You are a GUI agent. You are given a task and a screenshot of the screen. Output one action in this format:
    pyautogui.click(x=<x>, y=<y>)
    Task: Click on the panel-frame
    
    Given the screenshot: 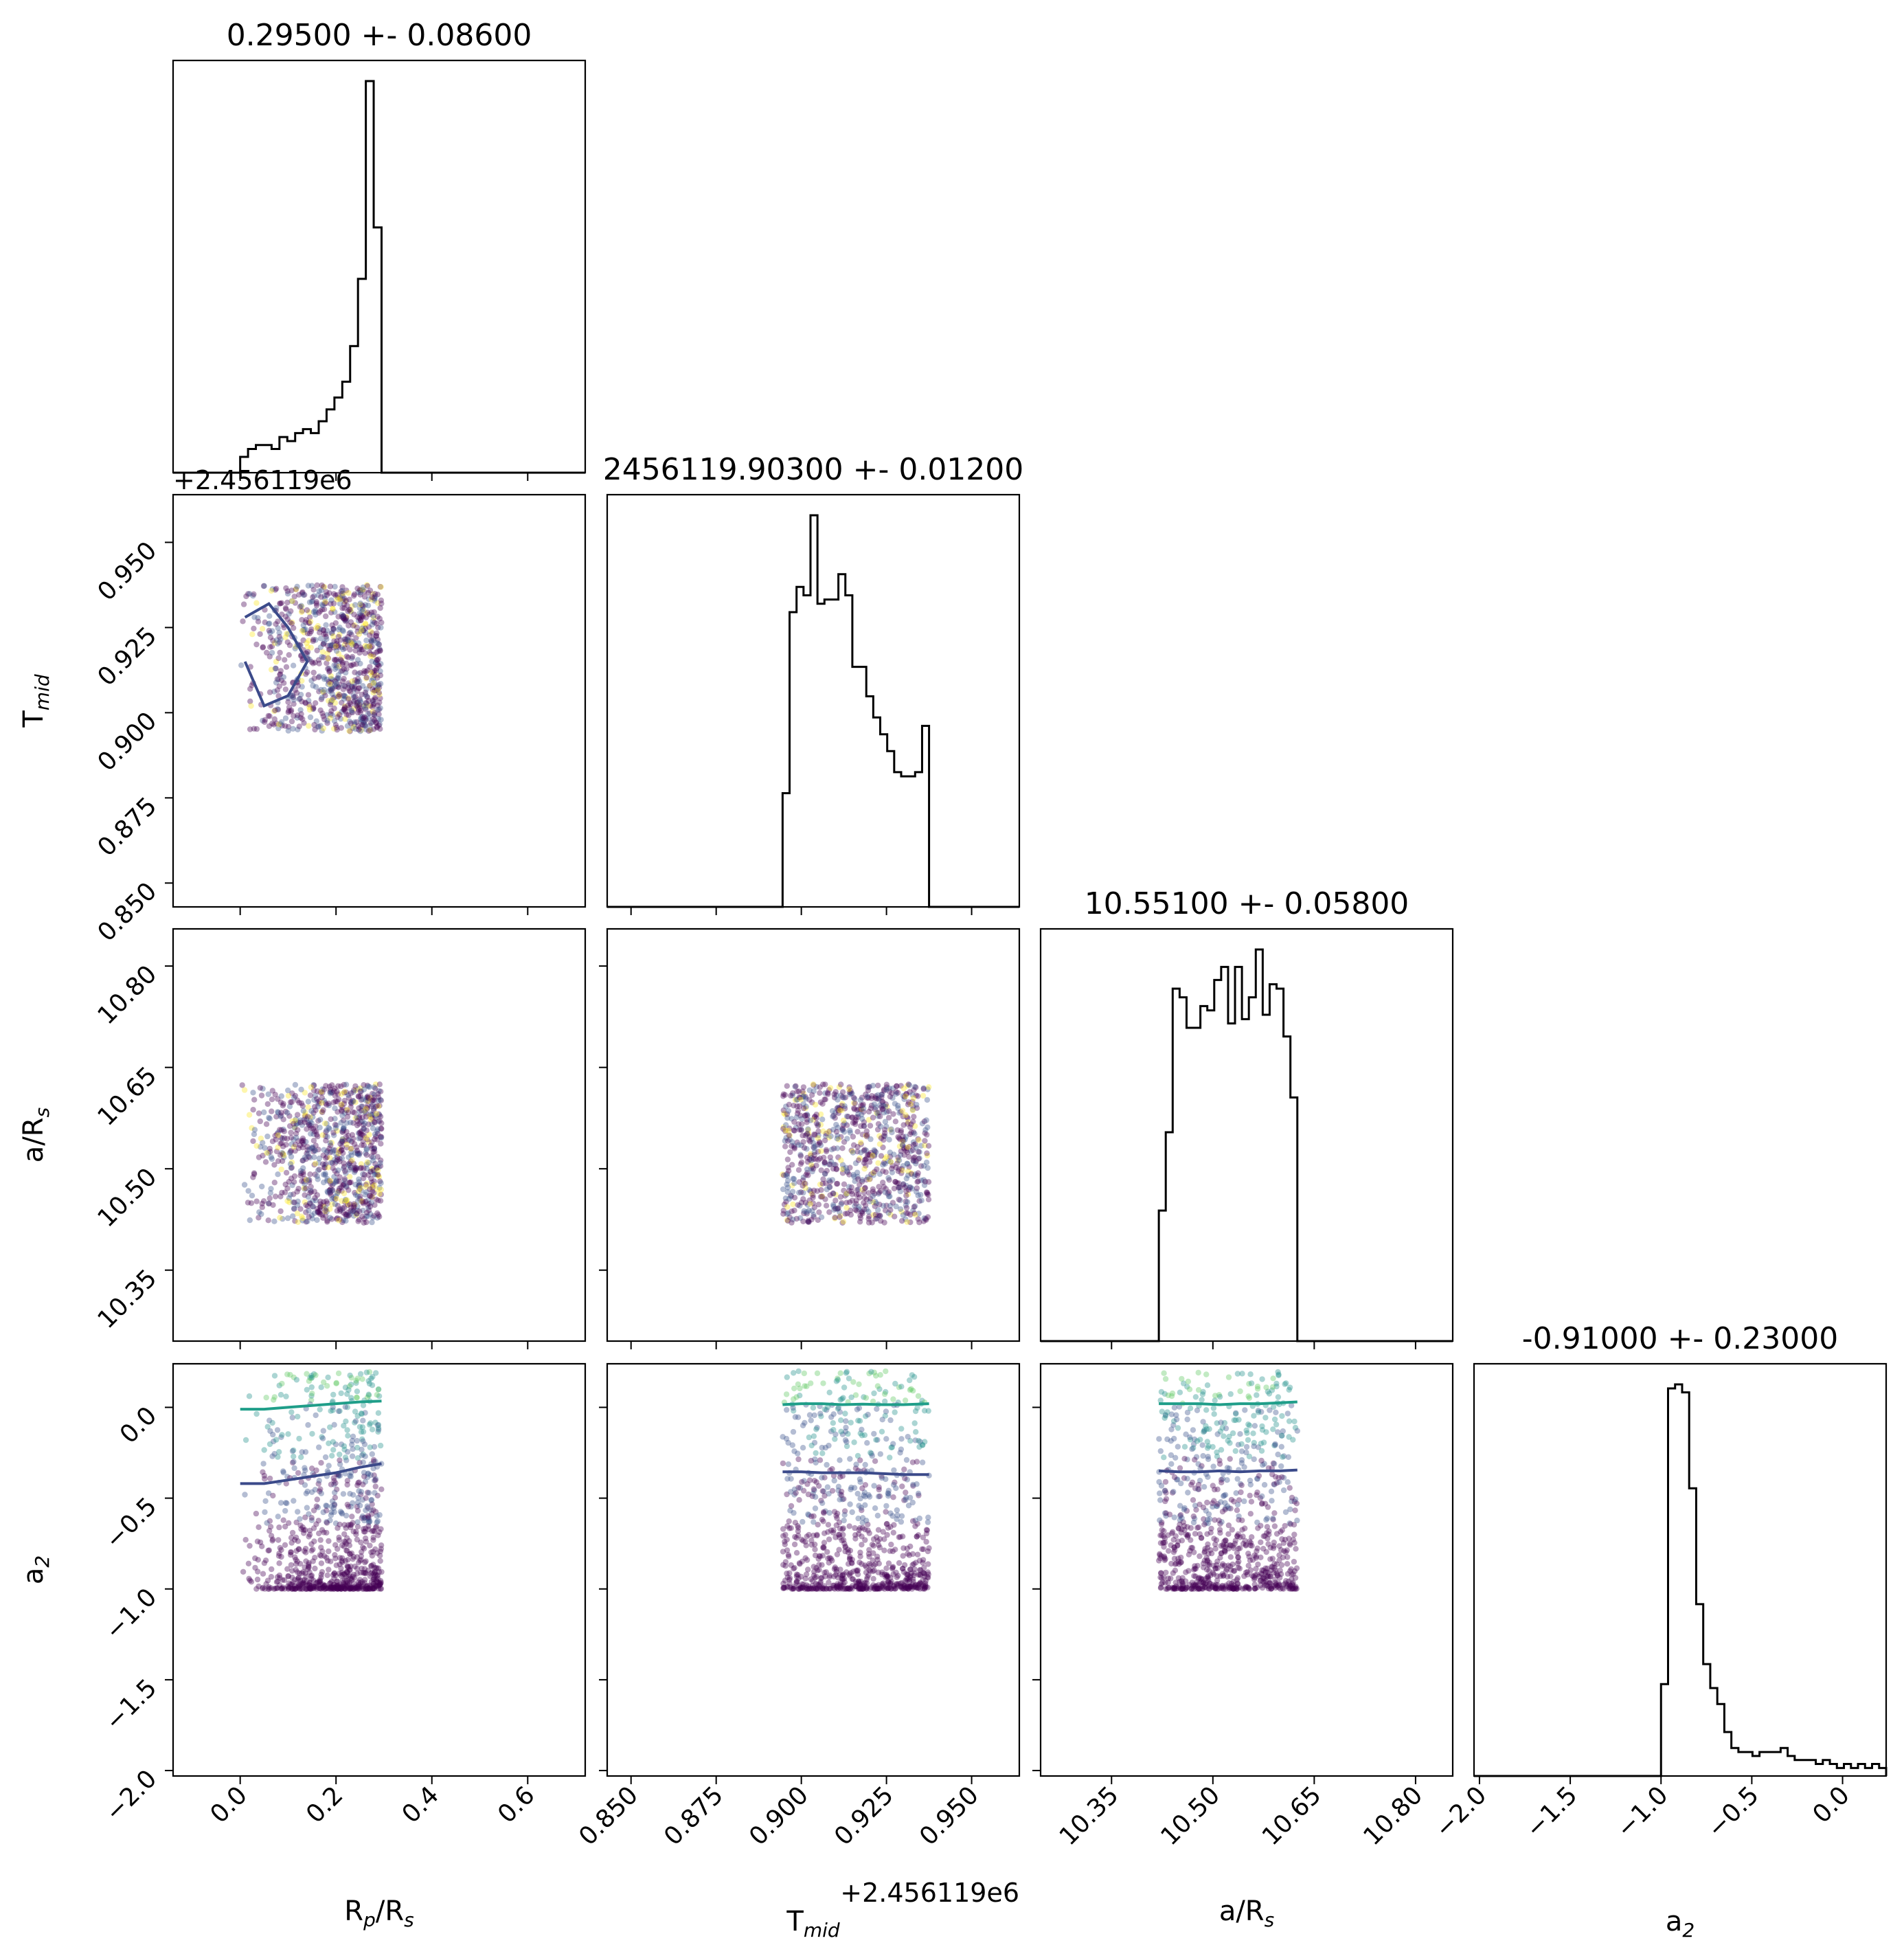 What is the action you would take?
    pyautogui.click(x=813, y=700)
    